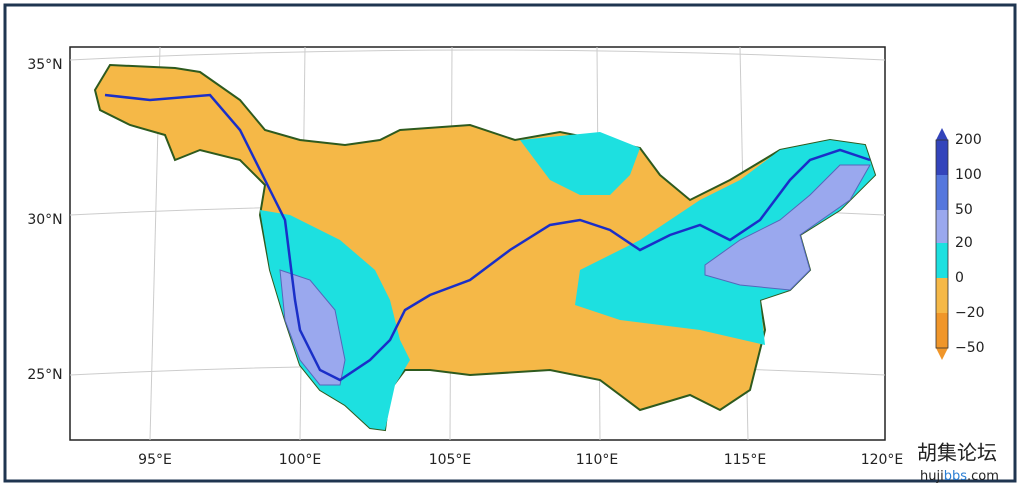 The width and height of the screenshot is (1023, 491). What do you see at coordinates (964, 210) in the screenshot?
I see `colorbar-label: 50` at bounding box center [964, 210].